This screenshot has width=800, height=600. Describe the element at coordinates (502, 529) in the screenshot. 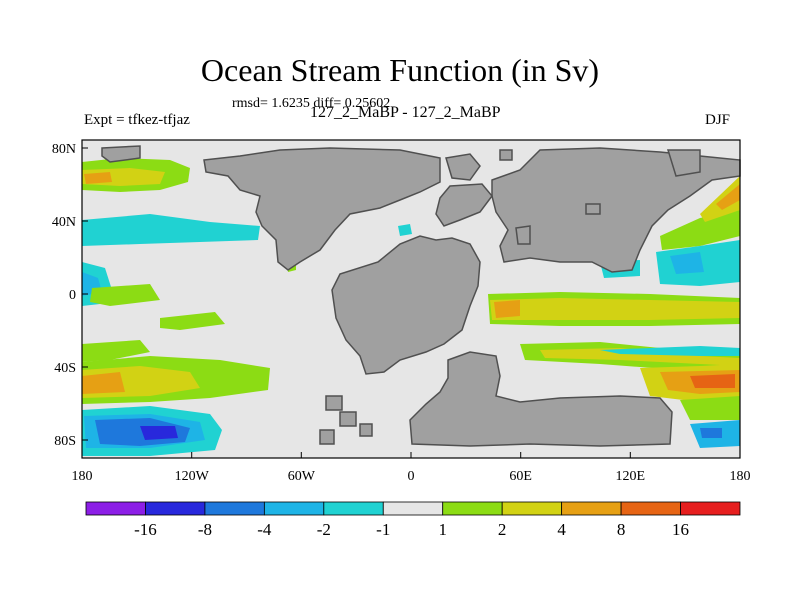

I see `colorbar-label: 2` at that location.